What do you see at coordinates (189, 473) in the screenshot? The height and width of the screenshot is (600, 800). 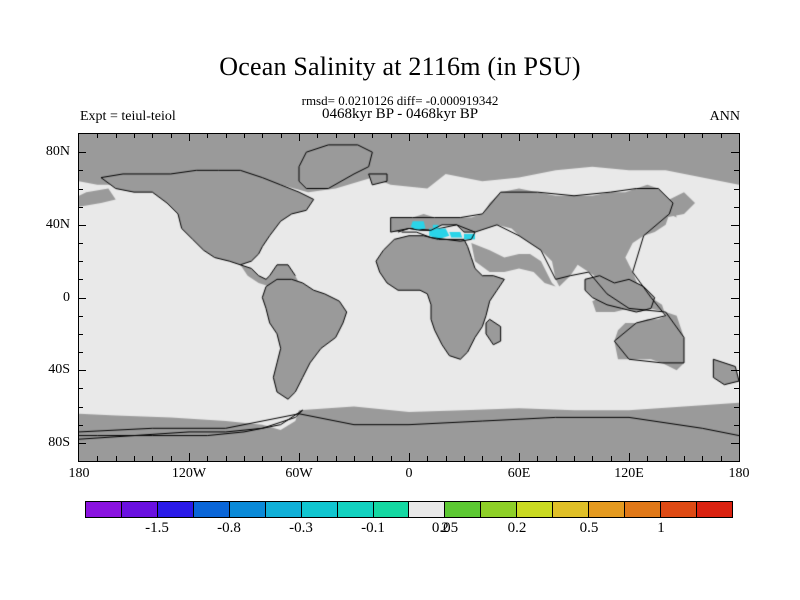 I see `x-axis-label: 120W` at bounding box center [189, 473].